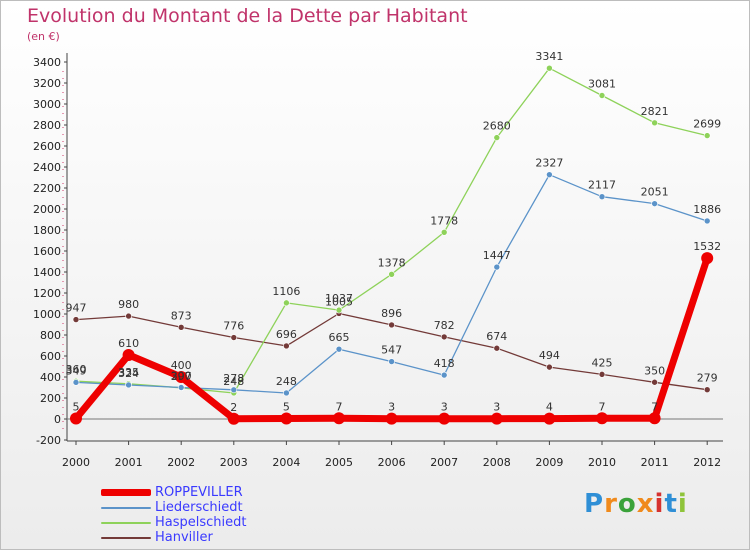  What do you see at coordinates (128, 372) in the screenshot?
I see `data-label: 335` at bounding box center [128, 372].